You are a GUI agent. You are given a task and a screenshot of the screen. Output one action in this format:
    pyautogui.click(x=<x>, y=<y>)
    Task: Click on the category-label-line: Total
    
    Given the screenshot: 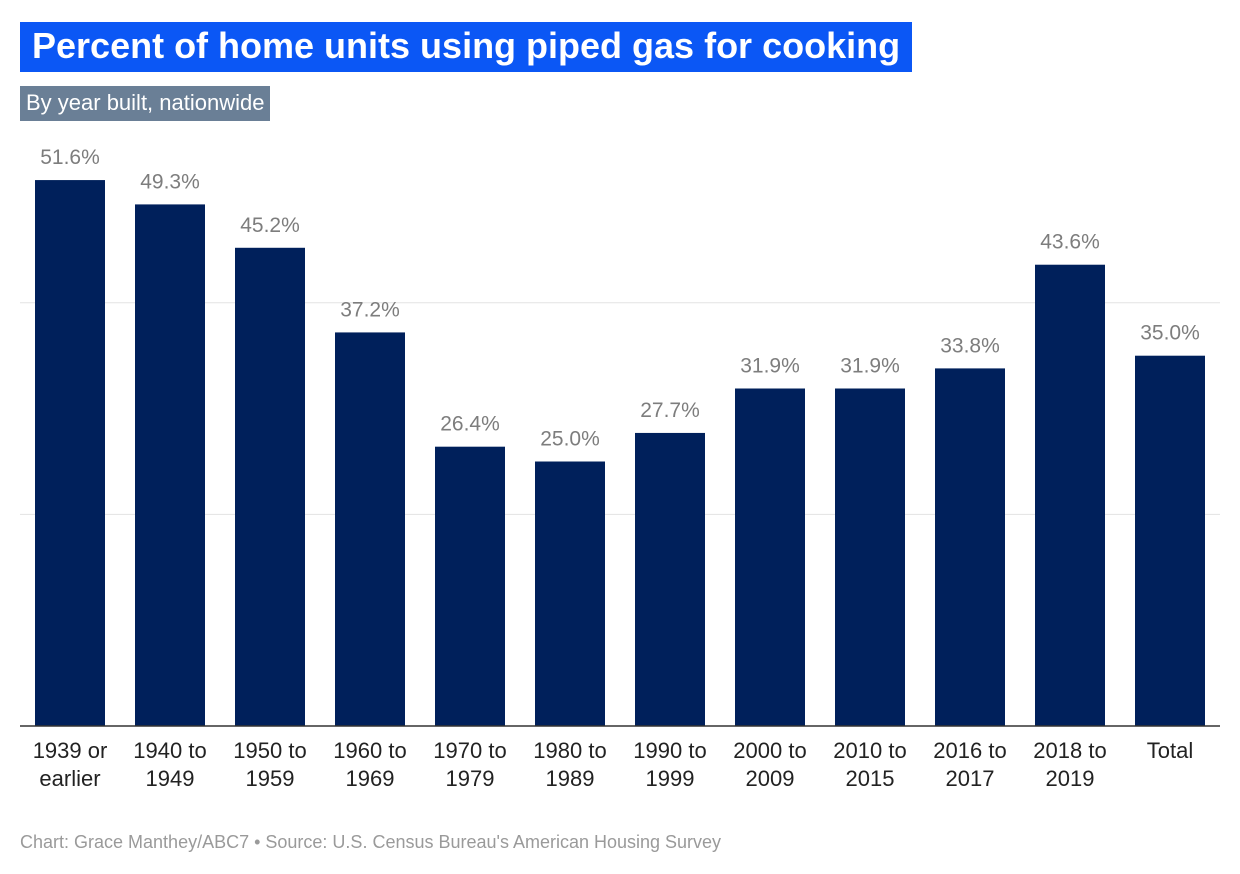 What is the action you would take?
    pyautogui.click(x=1170, y=750)
    